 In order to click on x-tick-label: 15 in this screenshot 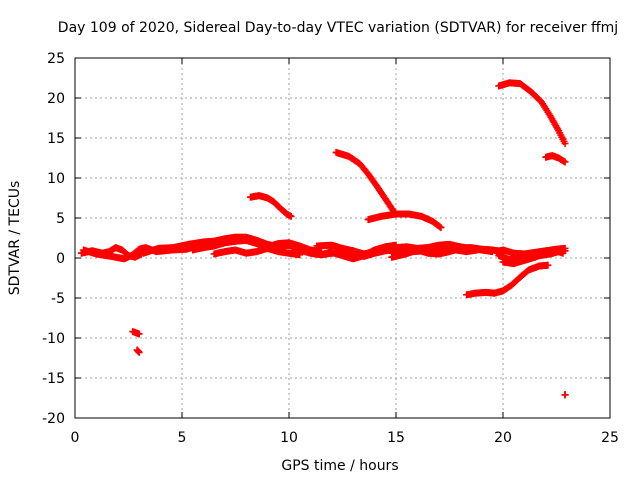, I will do `click(396, 438)`.